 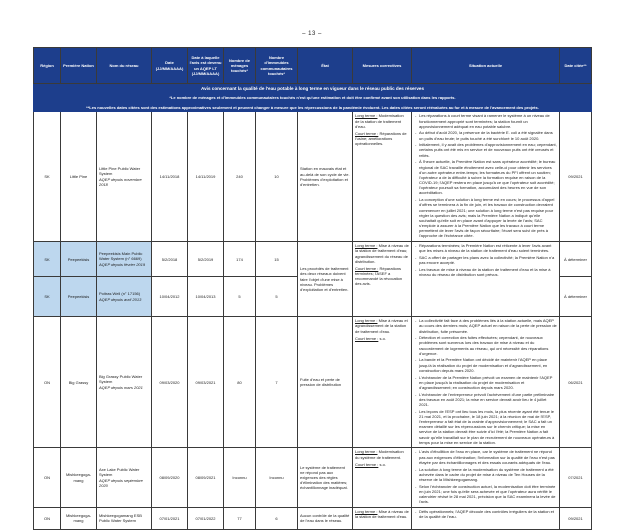 What do you see at coordinates (122, 265) in the screenshot?
I see `network-subtitle: AQEP depuis février 2019` at bounding box center [122, 265].